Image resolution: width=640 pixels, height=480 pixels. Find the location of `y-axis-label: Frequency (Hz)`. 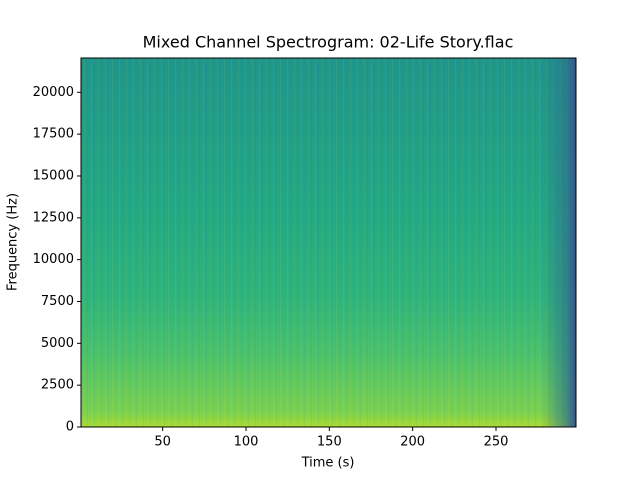

y-axis-label: Frequency (Hz) is located at coordinates (13, 242).